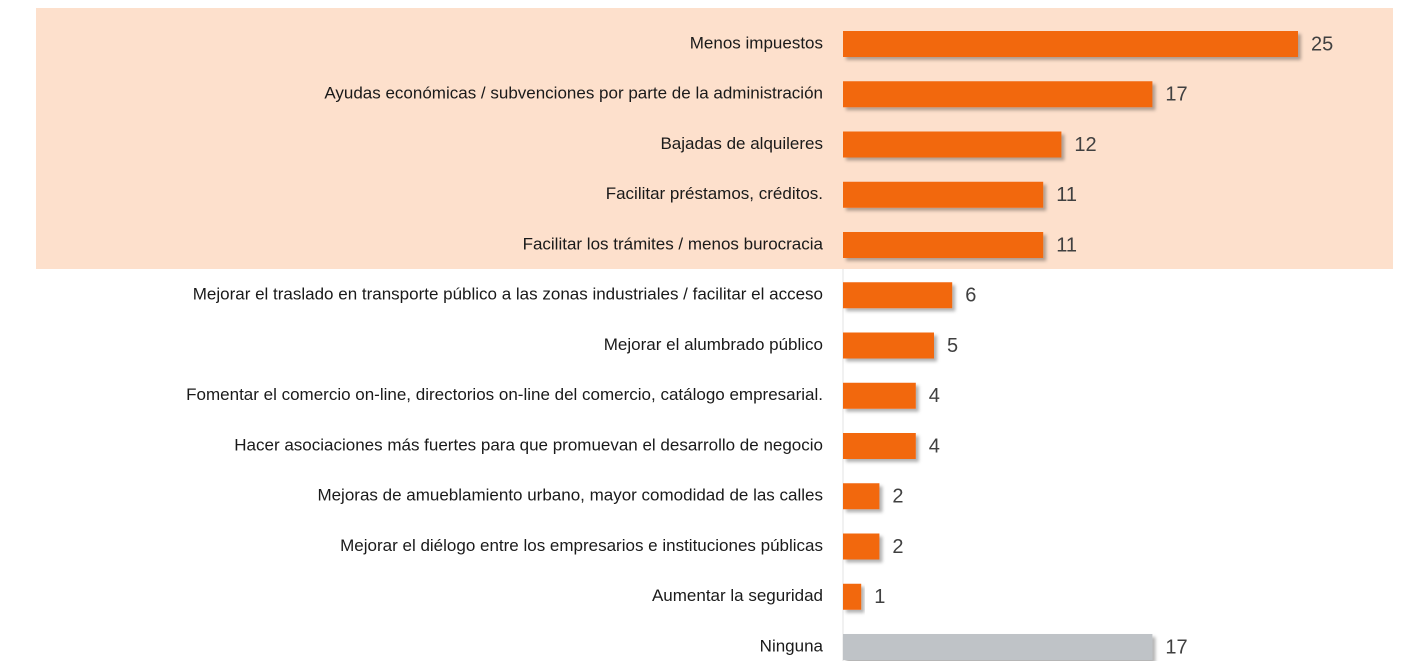 The width and height of the screenshot is (1406, 661). Describe the element at coordinates (713, 344) in the screenshot. I see `category-label: Mejorar el alumbrado público` at that location.